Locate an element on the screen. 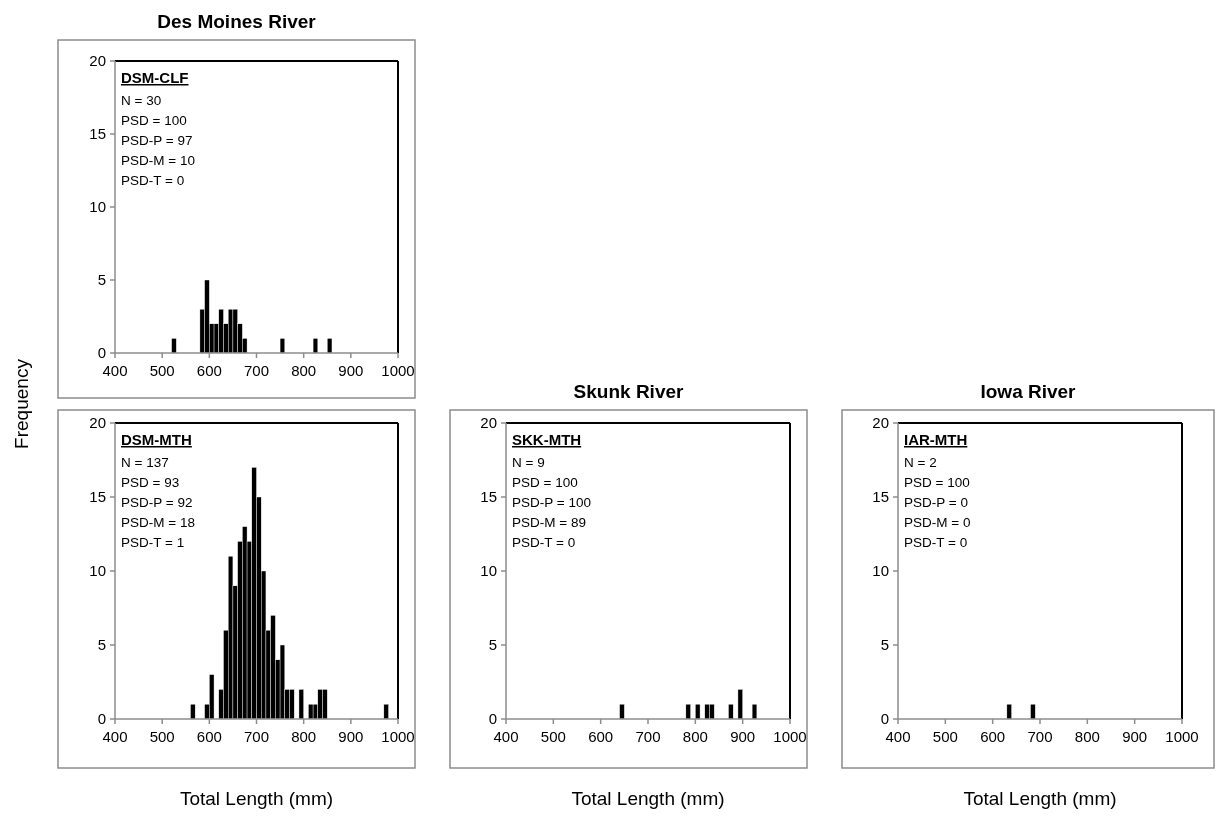 This screenshot has height=824, width=1218. annotation: PSD-T = 1 is located at coordinates (153, 542).